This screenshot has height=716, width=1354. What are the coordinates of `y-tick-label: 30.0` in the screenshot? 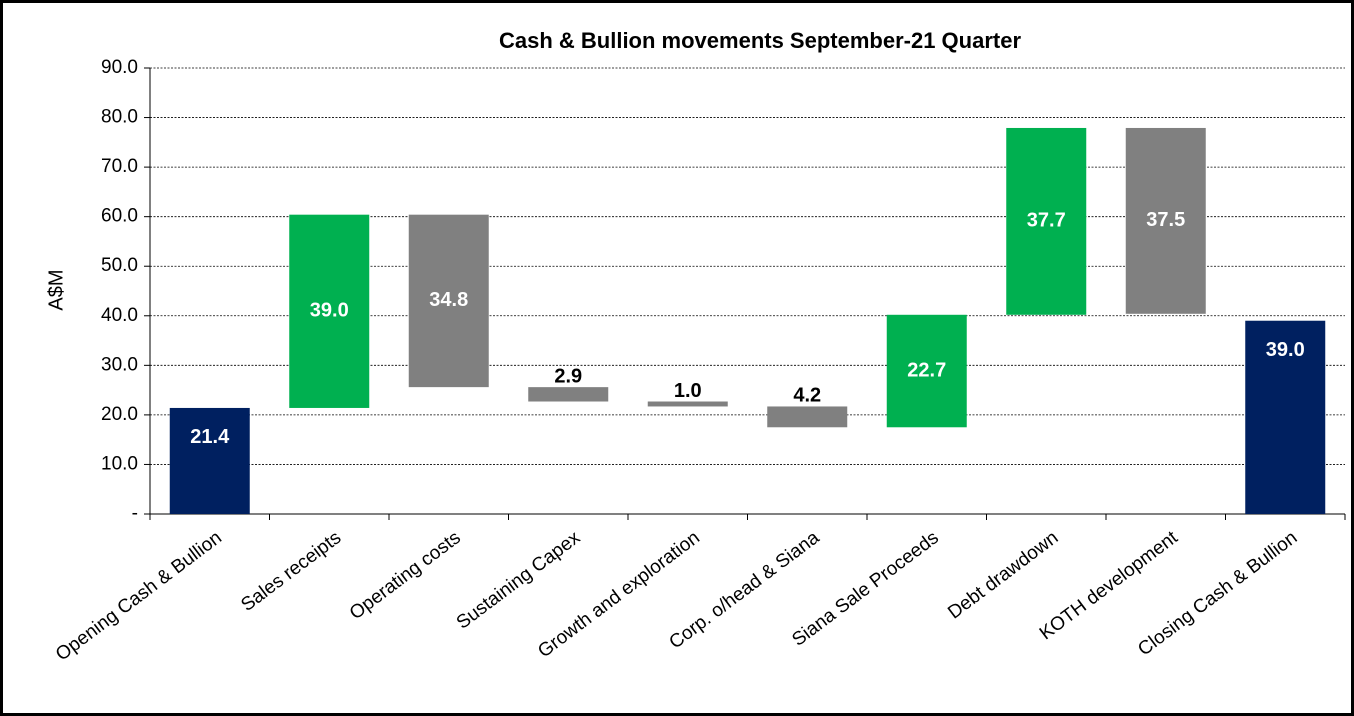 It's located at (119, 364).